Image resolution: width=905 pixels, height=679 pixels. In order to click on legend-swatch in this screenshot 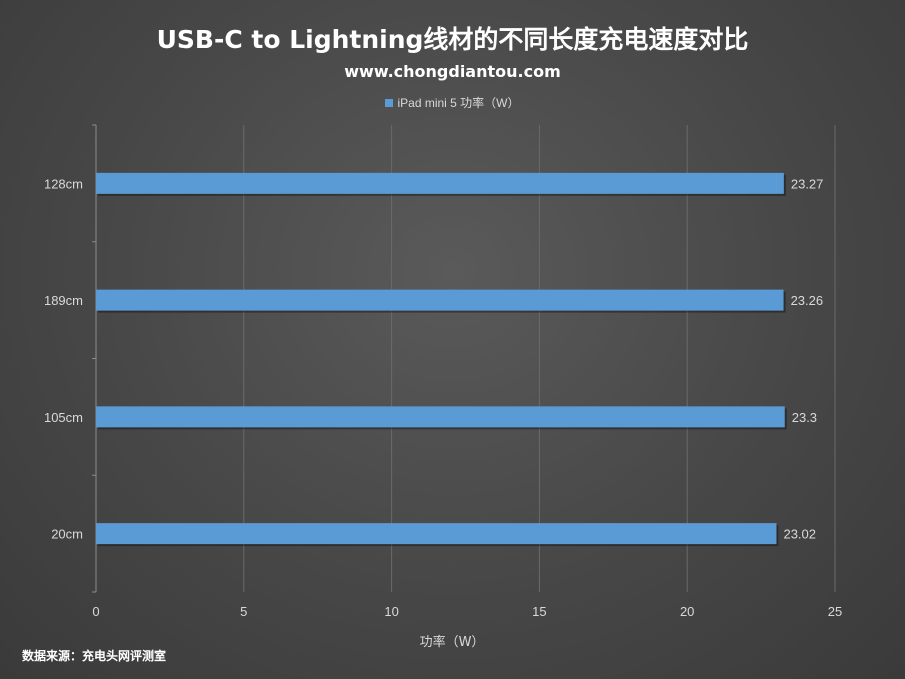, I will do `click(389, 102)`.